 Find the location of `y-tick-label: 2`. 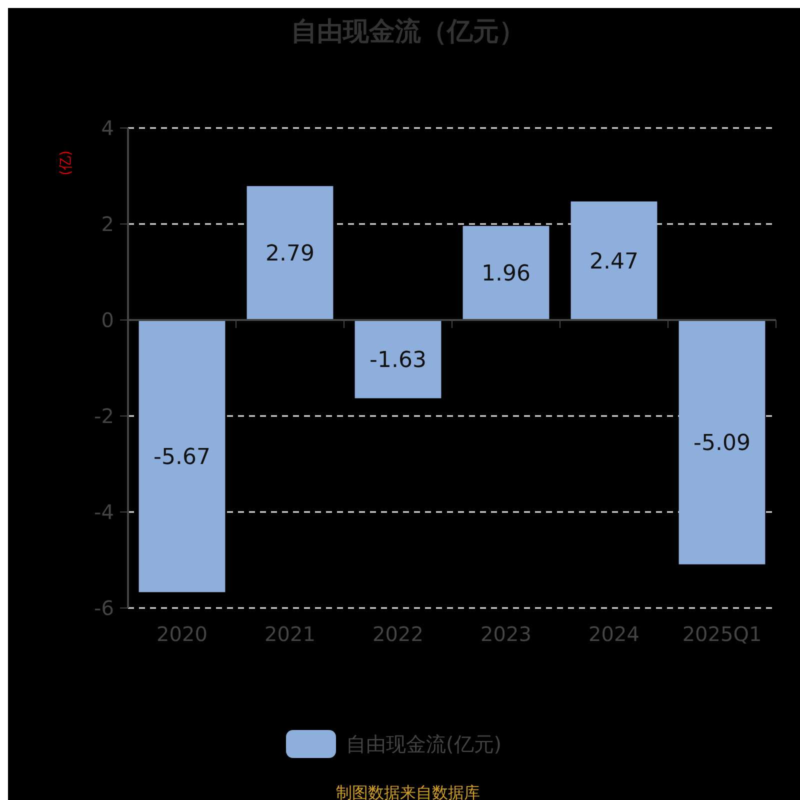

y-tick-label: 2 is located at coordinates (107, 224).